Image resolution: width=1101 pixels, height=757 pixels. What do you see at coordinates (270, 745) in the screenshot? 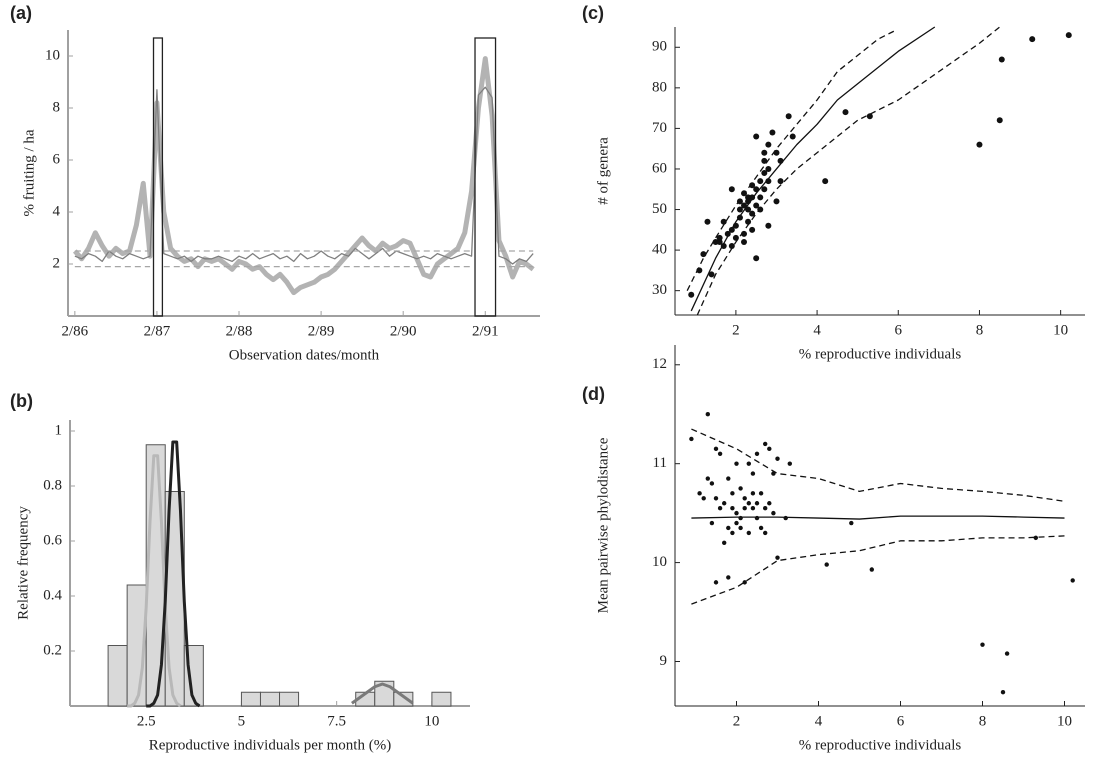
I see `x-axis-label: Reproductive individuals per month (%)` at bounding box center [270, 745].